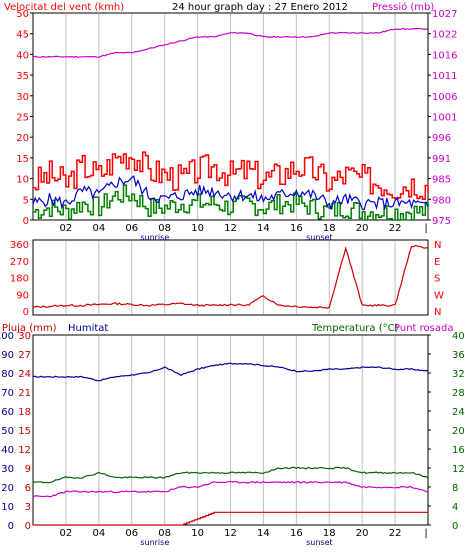  Describe the element at coordinates (441, 159) in the screenshot. I see `pressure-y-tick: 991` at that location.